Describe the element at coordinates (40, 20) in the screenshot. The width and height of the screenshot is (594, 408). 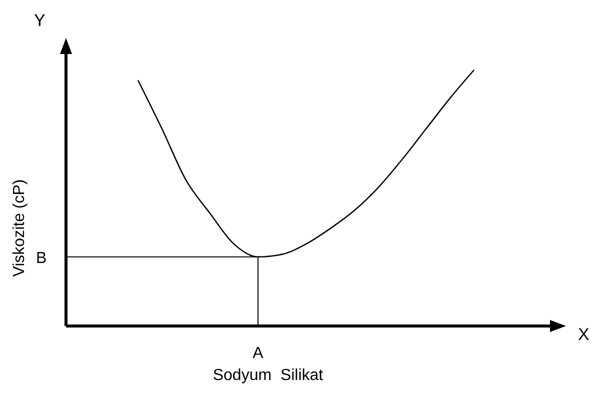
I see `text: Y` at that location.